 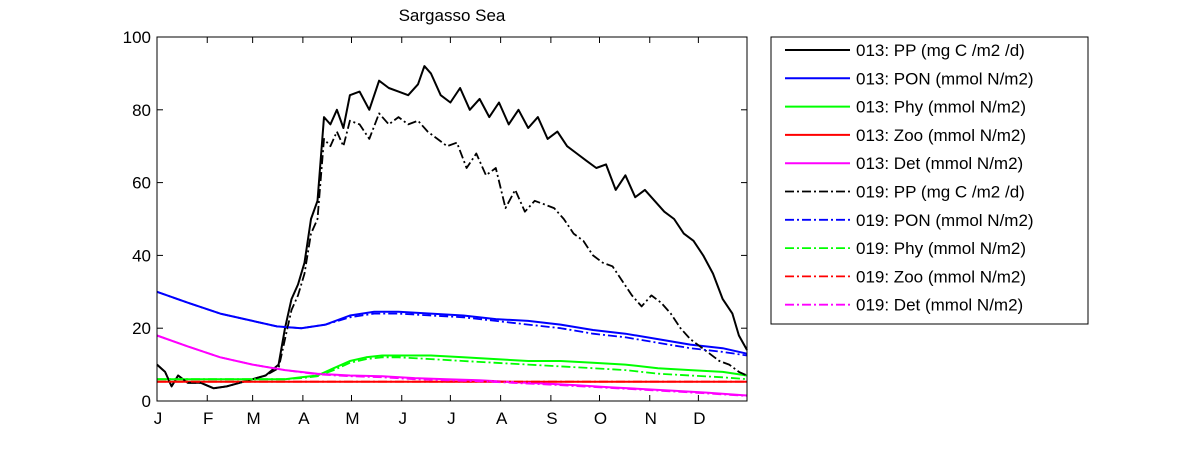 What do you see at coordinates (945, 220) in the screenshot?
I see `legend-label-6: 019: PON (mmol N/m2)` at bounding box center [945, 220].